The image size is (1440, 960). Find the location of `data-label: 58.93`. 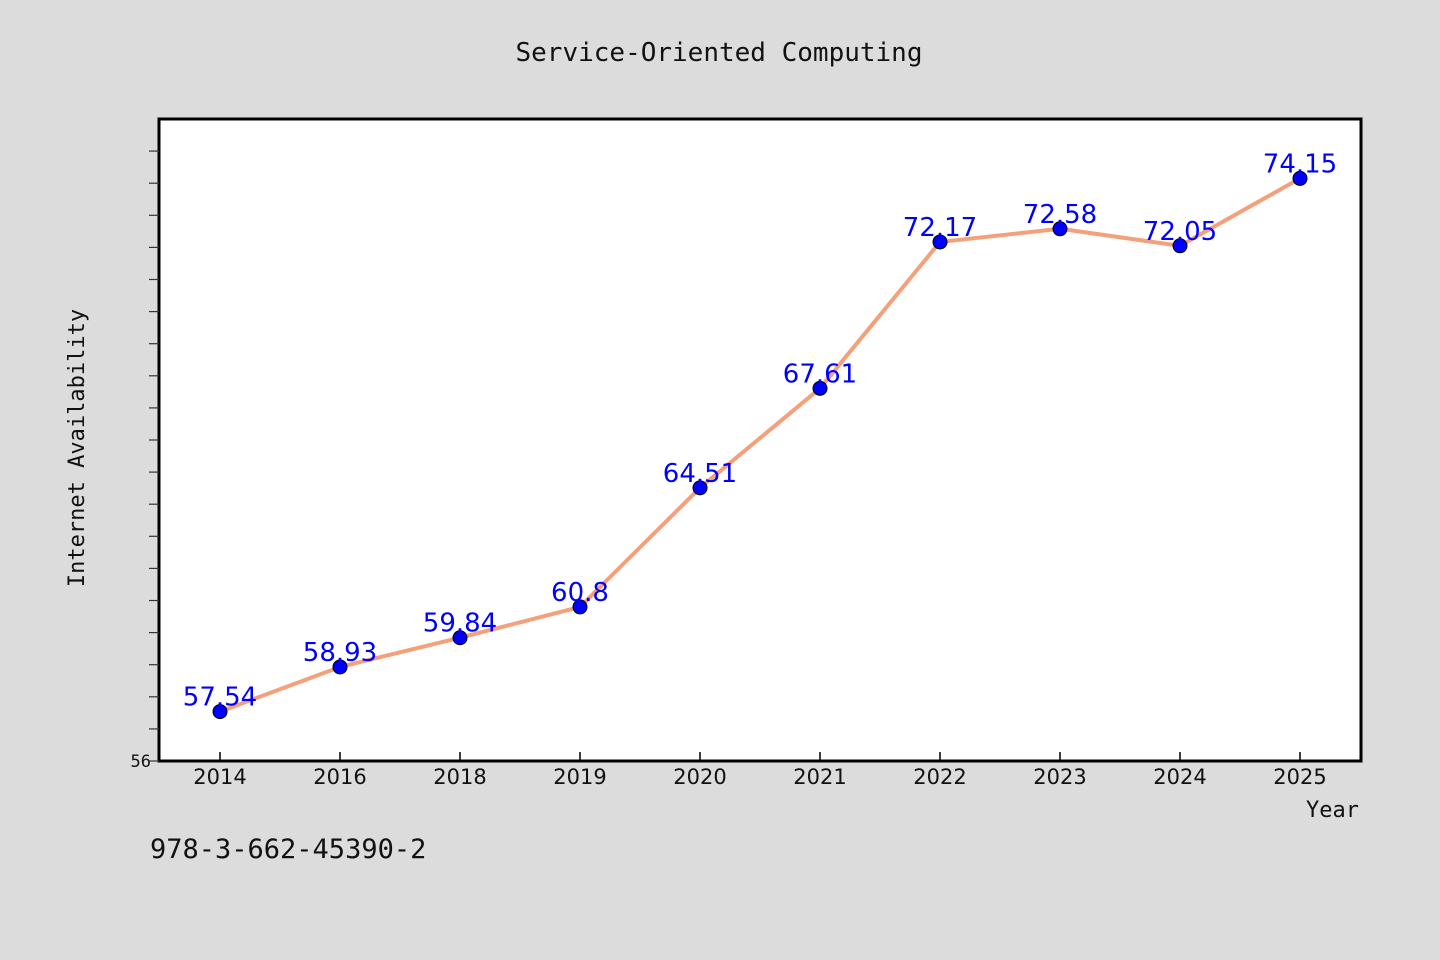

data-label: 58.93 is located at coordinates (340, 653).